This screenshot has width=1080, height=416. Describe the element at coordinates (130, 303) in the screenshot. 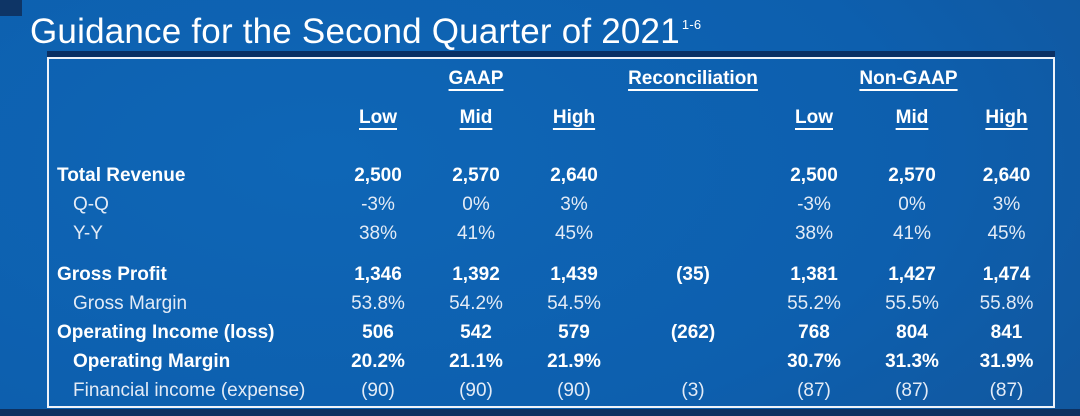

I see `row-label: Gross Margin` at that location.